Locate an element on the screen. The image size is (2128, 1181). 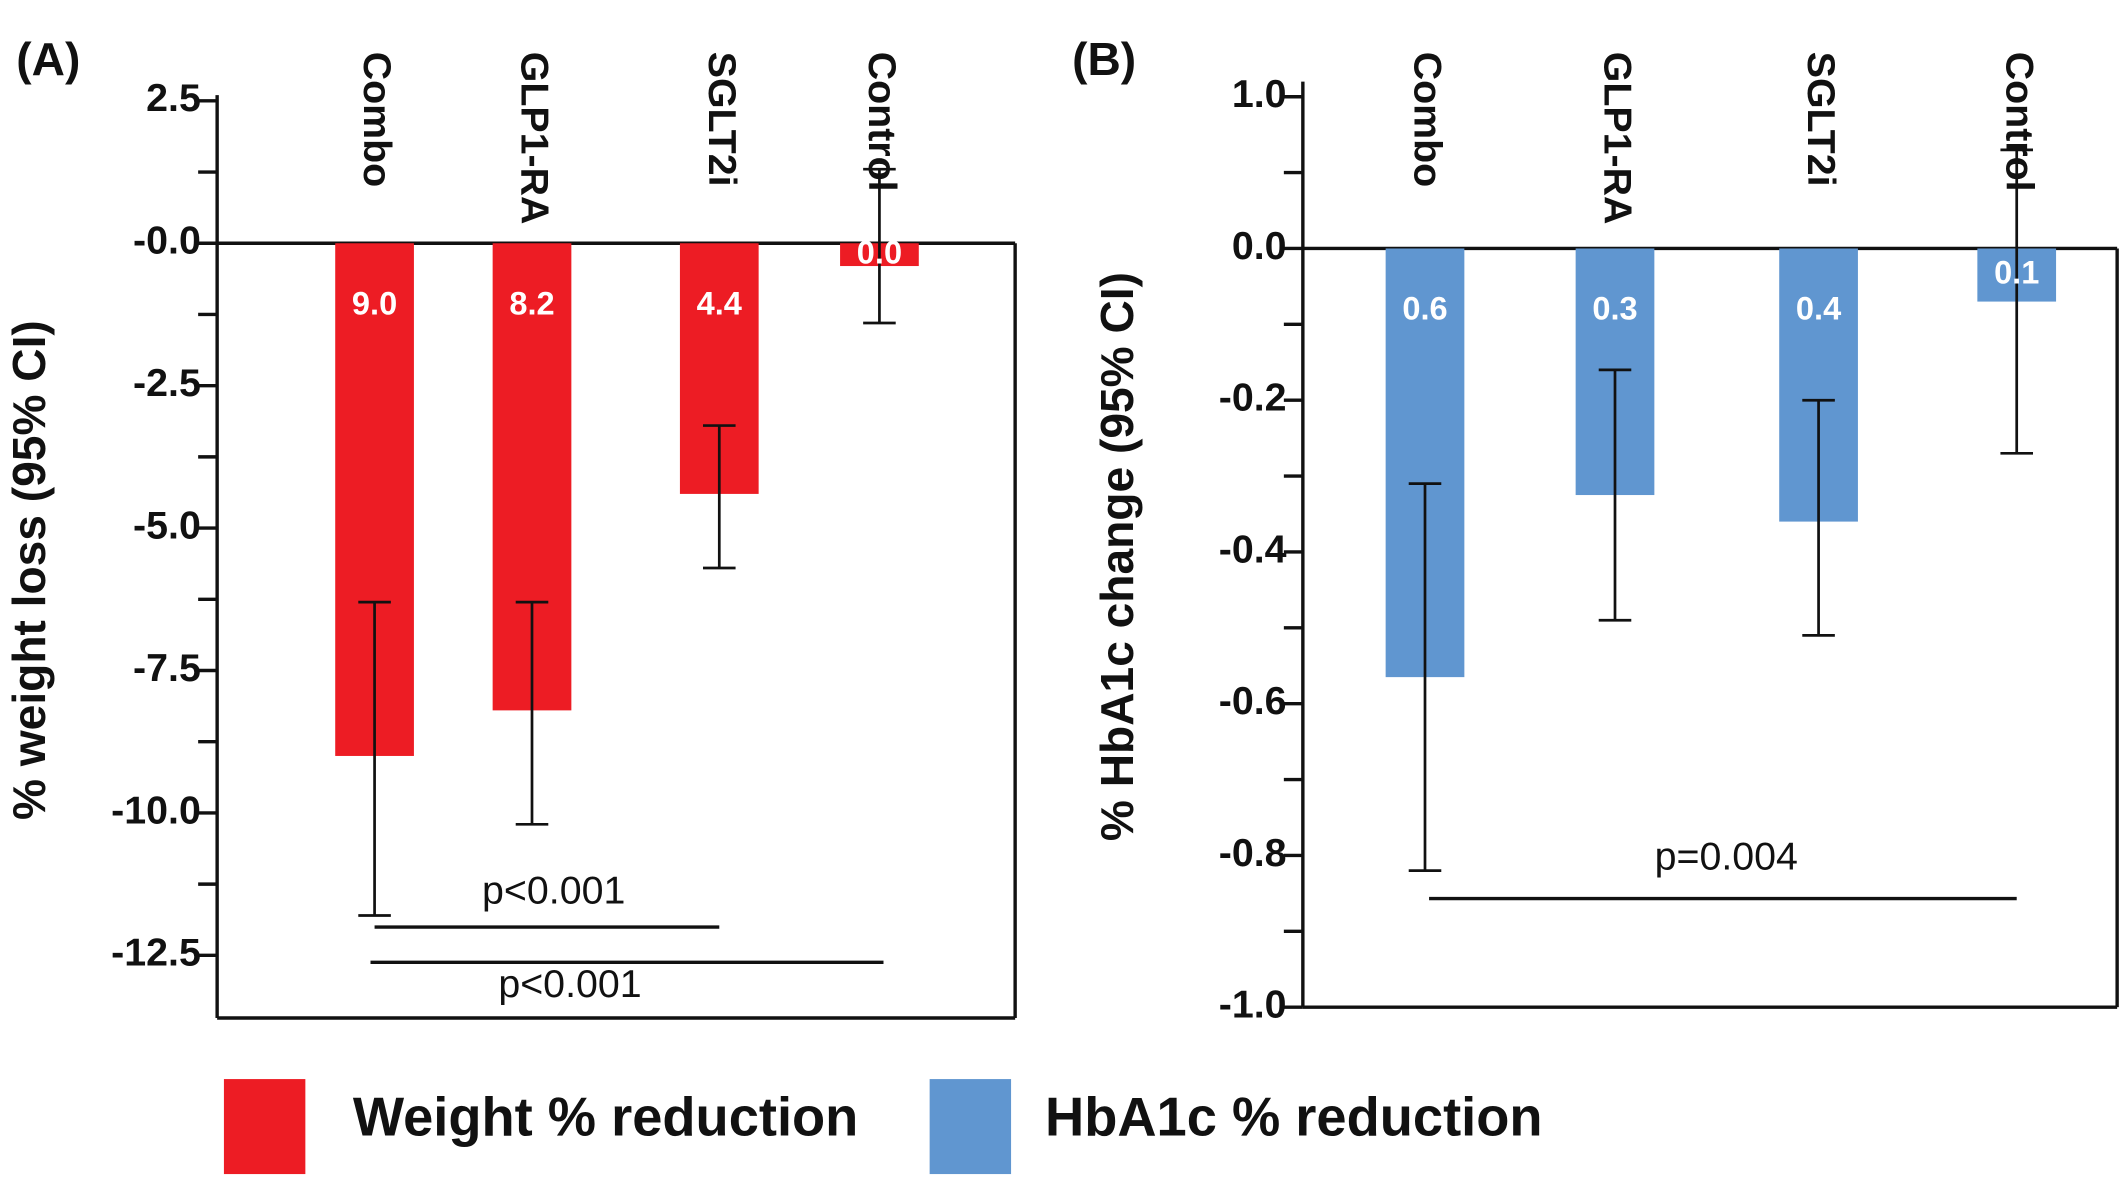
y-tick-label: -0.0 is located at coordinates (167, 241).